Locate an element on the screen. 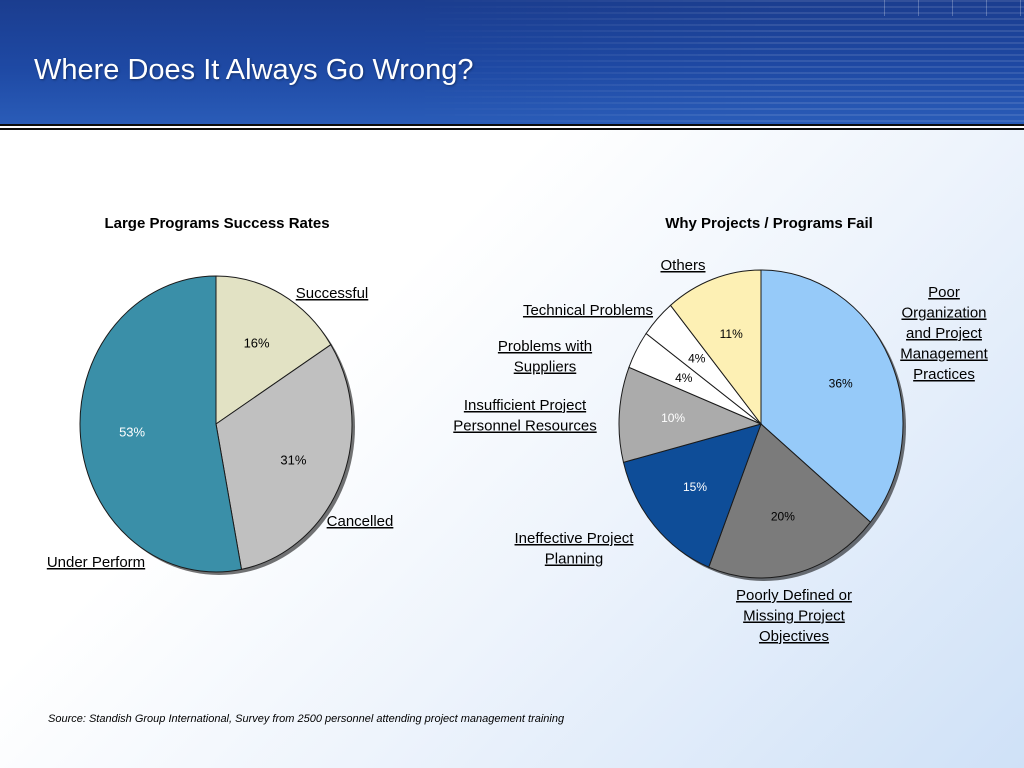 The image size is (1024, 768). slice-value-label: 36% is located at coordinates (841, 383).